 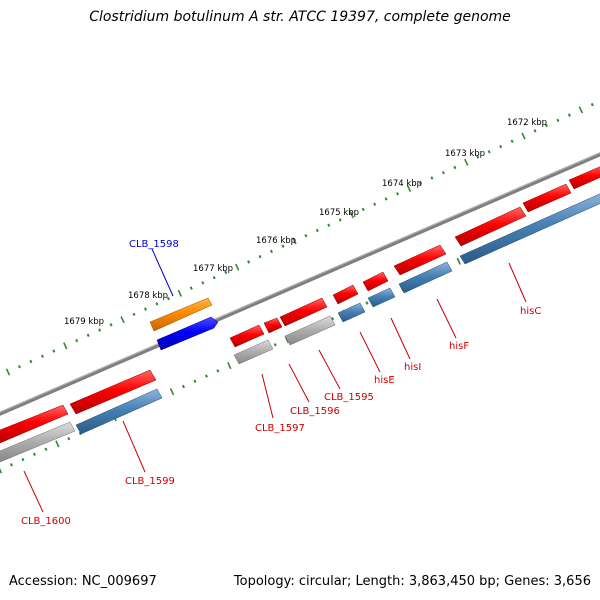 I want to click on leader-hisI, so click(x=400, y=338).